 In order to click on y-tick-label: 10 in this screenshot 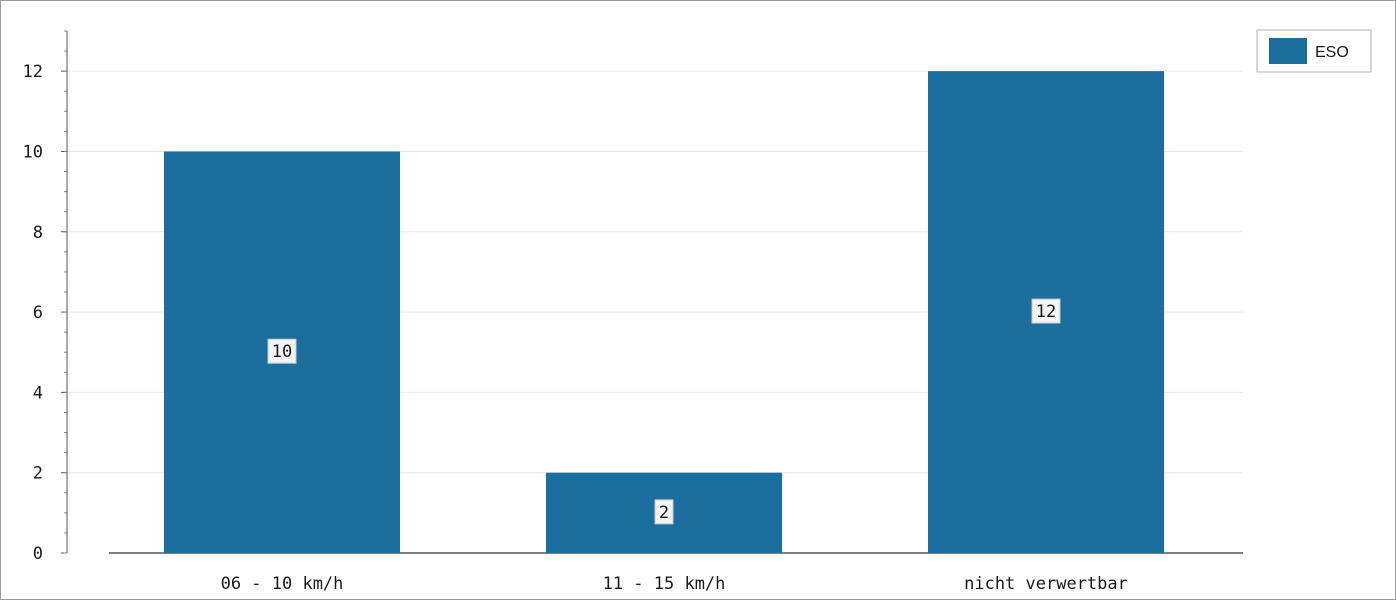, I will do `click(33, 152)`.